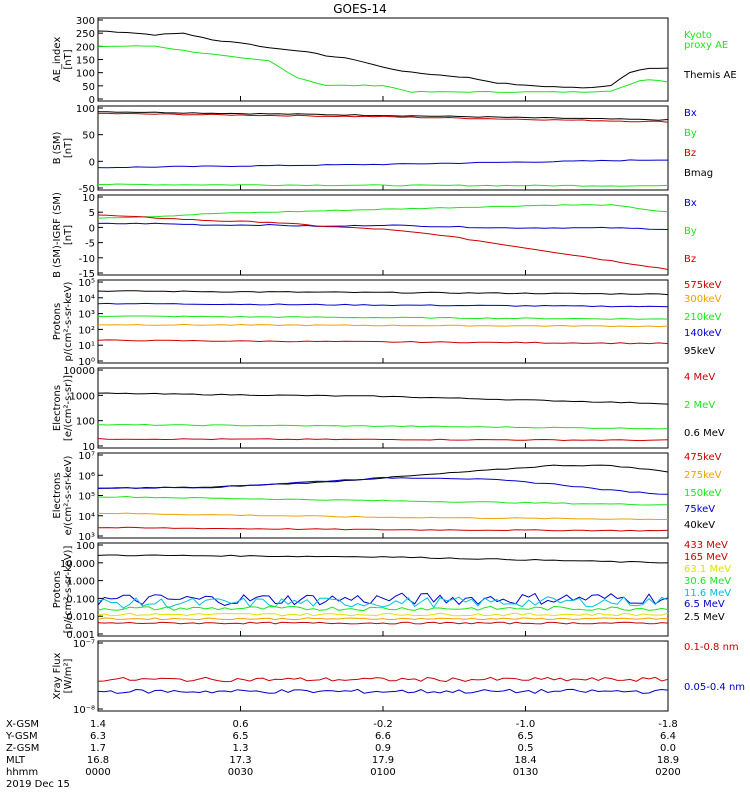 The image size is (750, 800). I want to click on legend-entry: Themis AE, so click(710, 75).